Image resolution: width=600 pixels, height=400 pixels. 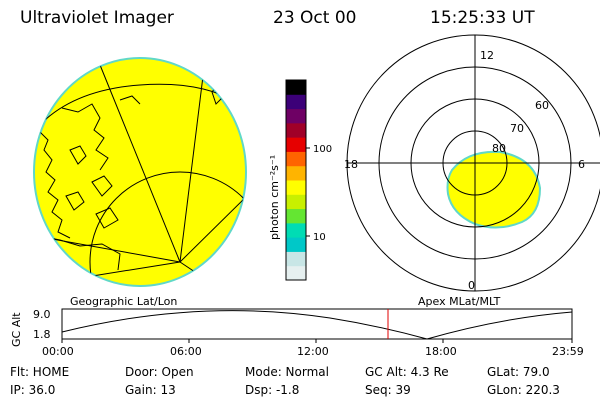 What do you see at coordinates (471, 285) in the screenshot?
I see `mlt-label-0: 0` at bounding box center [471, 285].